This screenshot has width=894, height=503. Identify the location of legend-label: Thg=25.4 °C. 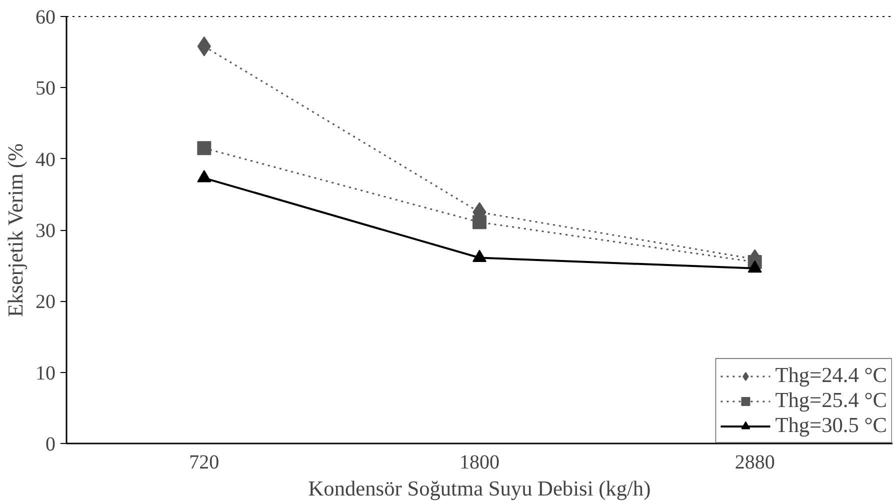
(831, 400).